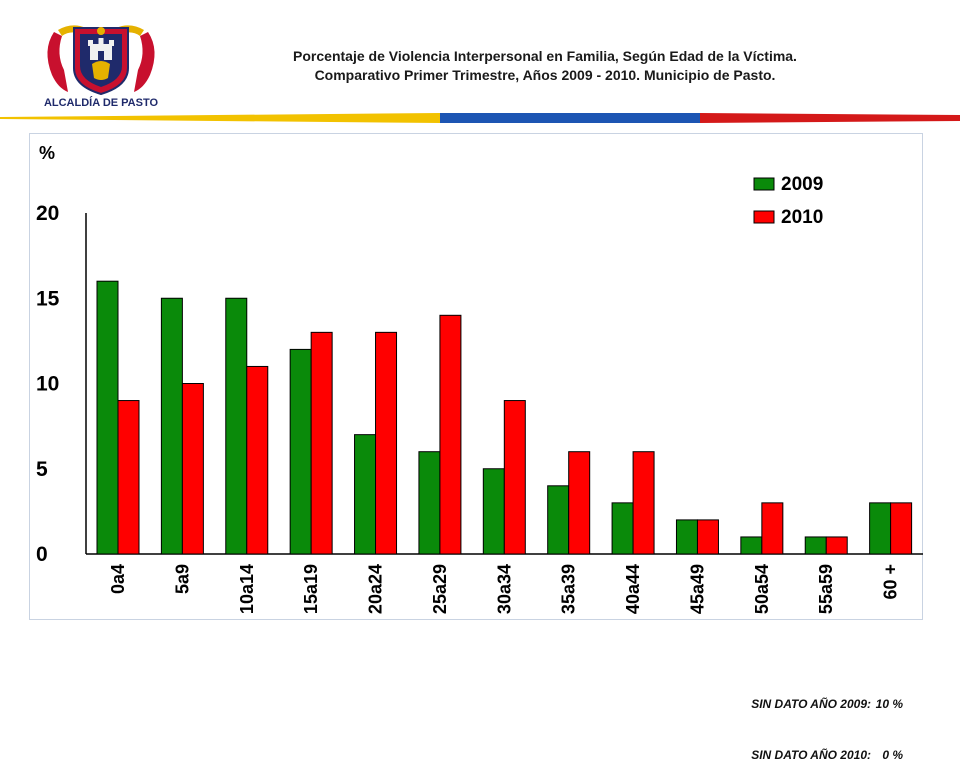 The width and height of the screenshot is (960, 781). Describe the element at coordinates (42, 469) in the screenshot. I see `y-tick-label: 5` at that location.